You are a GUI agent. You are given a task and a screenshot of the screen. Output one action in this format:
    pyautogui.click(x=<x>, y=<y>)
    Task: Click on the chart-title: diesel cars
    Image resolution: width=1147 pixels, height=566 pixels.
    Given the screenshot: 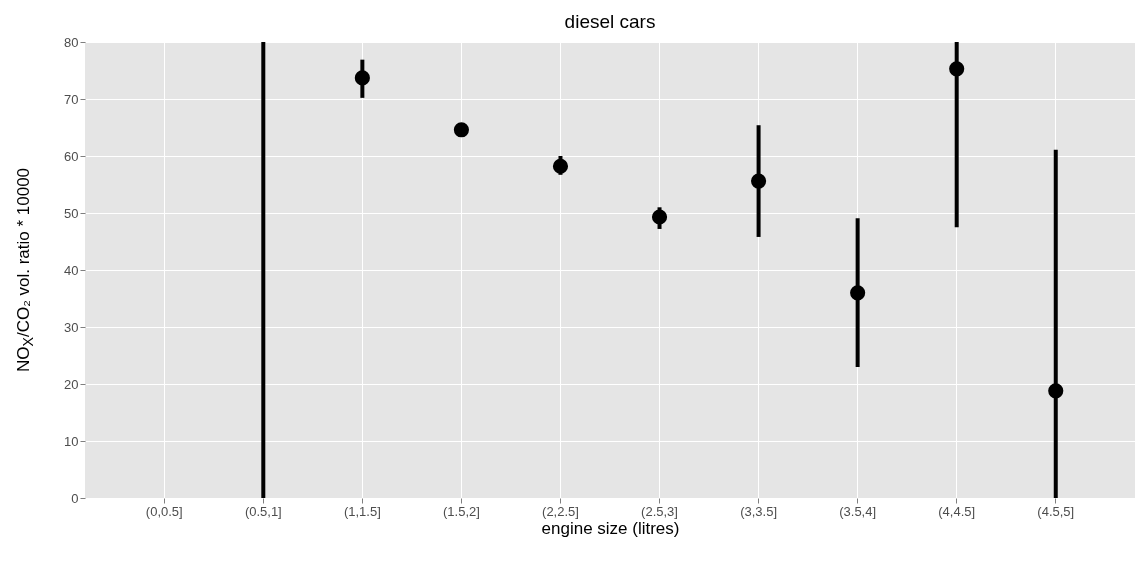 What is the action you would take?
    pyautogui.click(x=610, y=21)
    